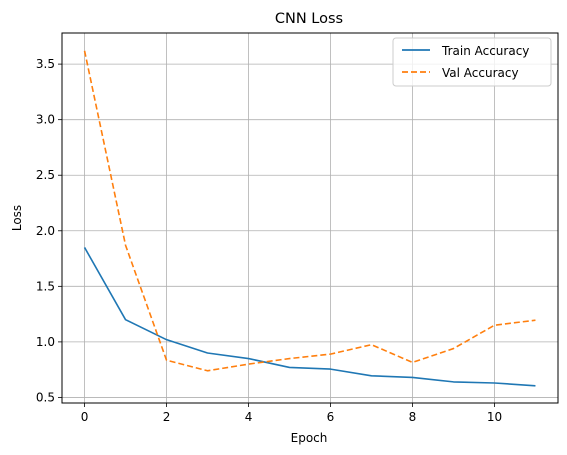 The width and height of the screenshot is (567, 455). I want to click on x-tick-label: 10, so click(494, 417).